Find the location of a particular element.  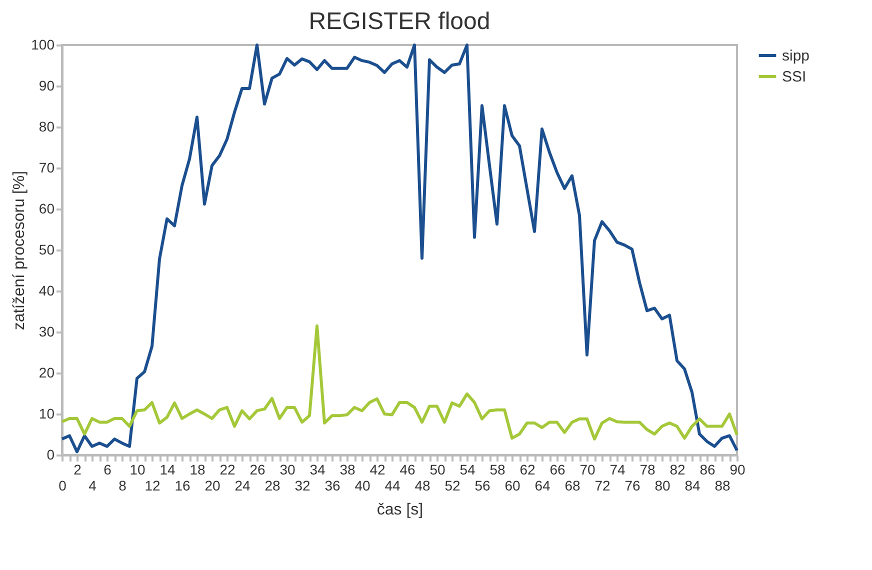

y-tick-label: 0 is located at coordinates (50, 454).